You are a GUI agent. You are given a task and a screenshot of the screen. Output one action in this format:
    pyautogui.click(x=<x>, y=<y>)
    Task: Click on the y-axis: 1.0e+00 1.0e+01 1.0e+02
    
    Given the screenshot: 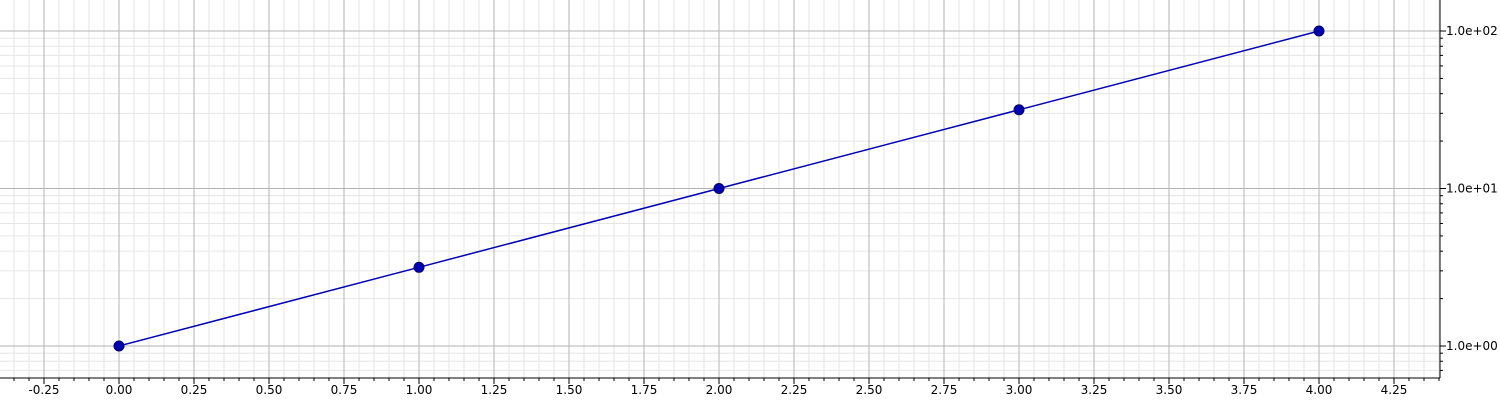 What is the action you would take?
    pyautogui.click(x=1468, y=189)
    